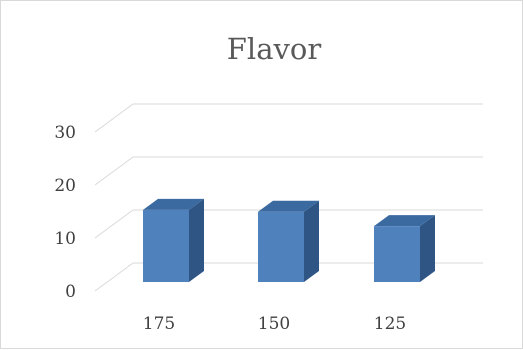  I want to click on y-axis-tick-labels: 0 10 20 30, so click(65, 212).